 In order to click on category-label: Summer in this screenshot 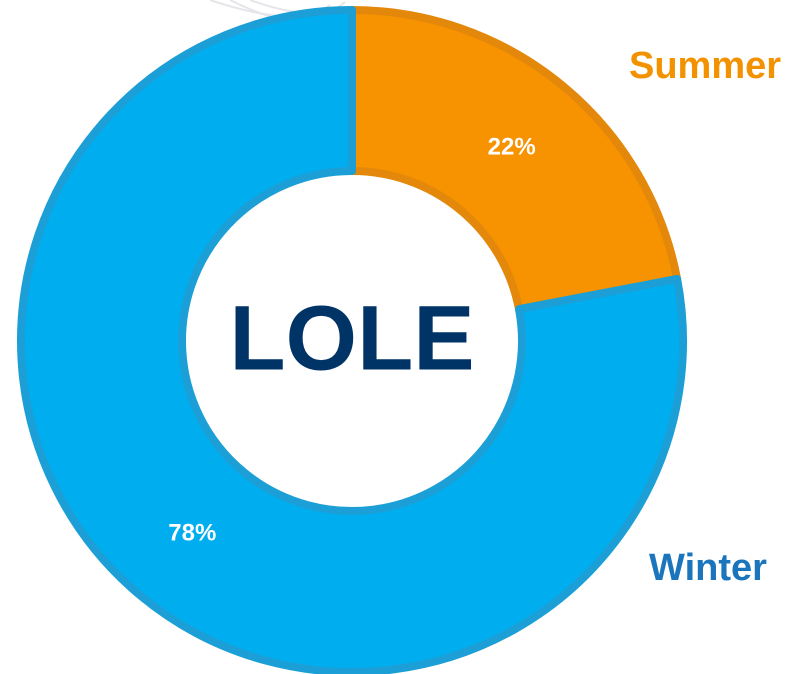, I will do `click(705, 66)`.